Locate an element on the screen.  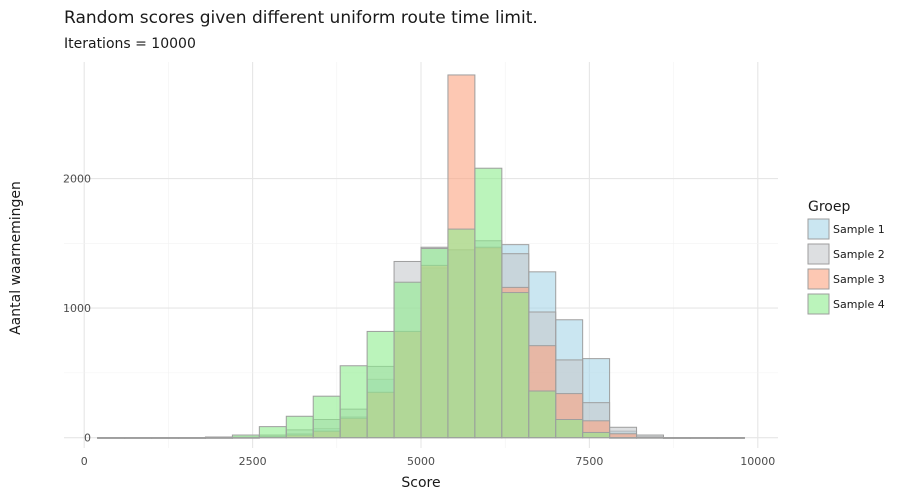
x-tick-label: 5000 is located at coordinates (421, 461).